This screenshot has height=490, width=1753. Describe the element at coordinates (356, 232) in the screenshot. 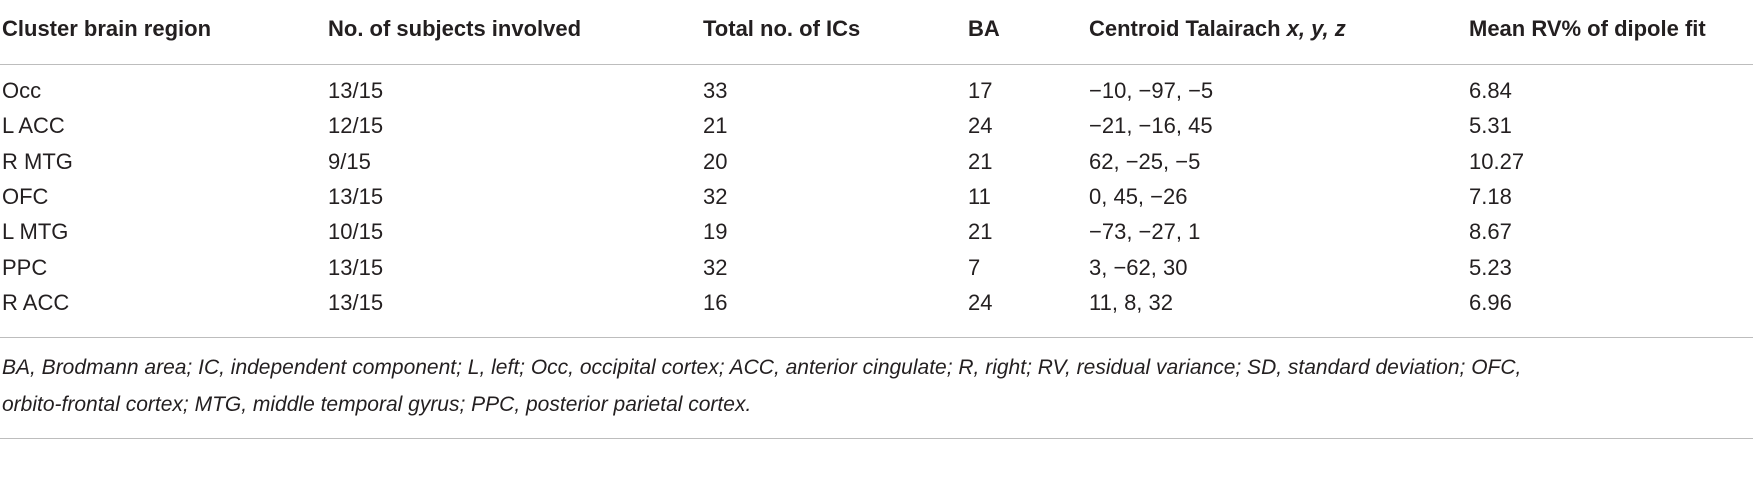

I see `table-cell: 10/15` at that location.